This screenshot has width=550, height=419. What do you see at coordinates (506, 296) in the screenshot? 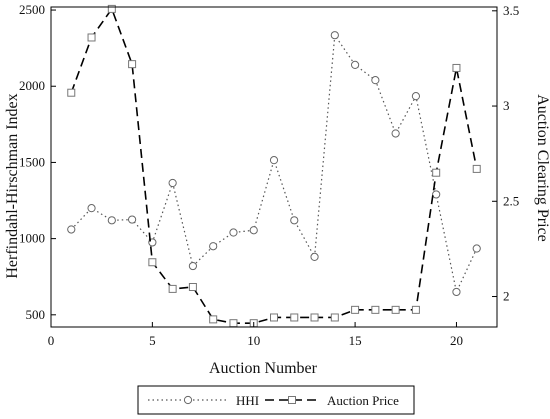
I see `y-right-tick-label: 2` at bounding box center [506, 296].